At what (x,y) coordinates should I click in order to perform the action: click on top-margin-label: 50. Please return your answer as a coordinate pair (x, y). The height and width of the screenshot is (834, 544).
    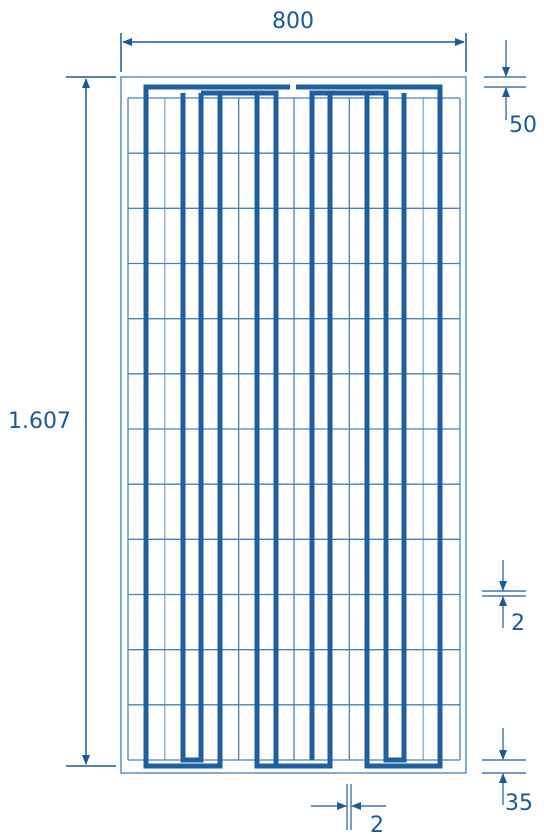
    Looking at the image, I should click on (523, 125).